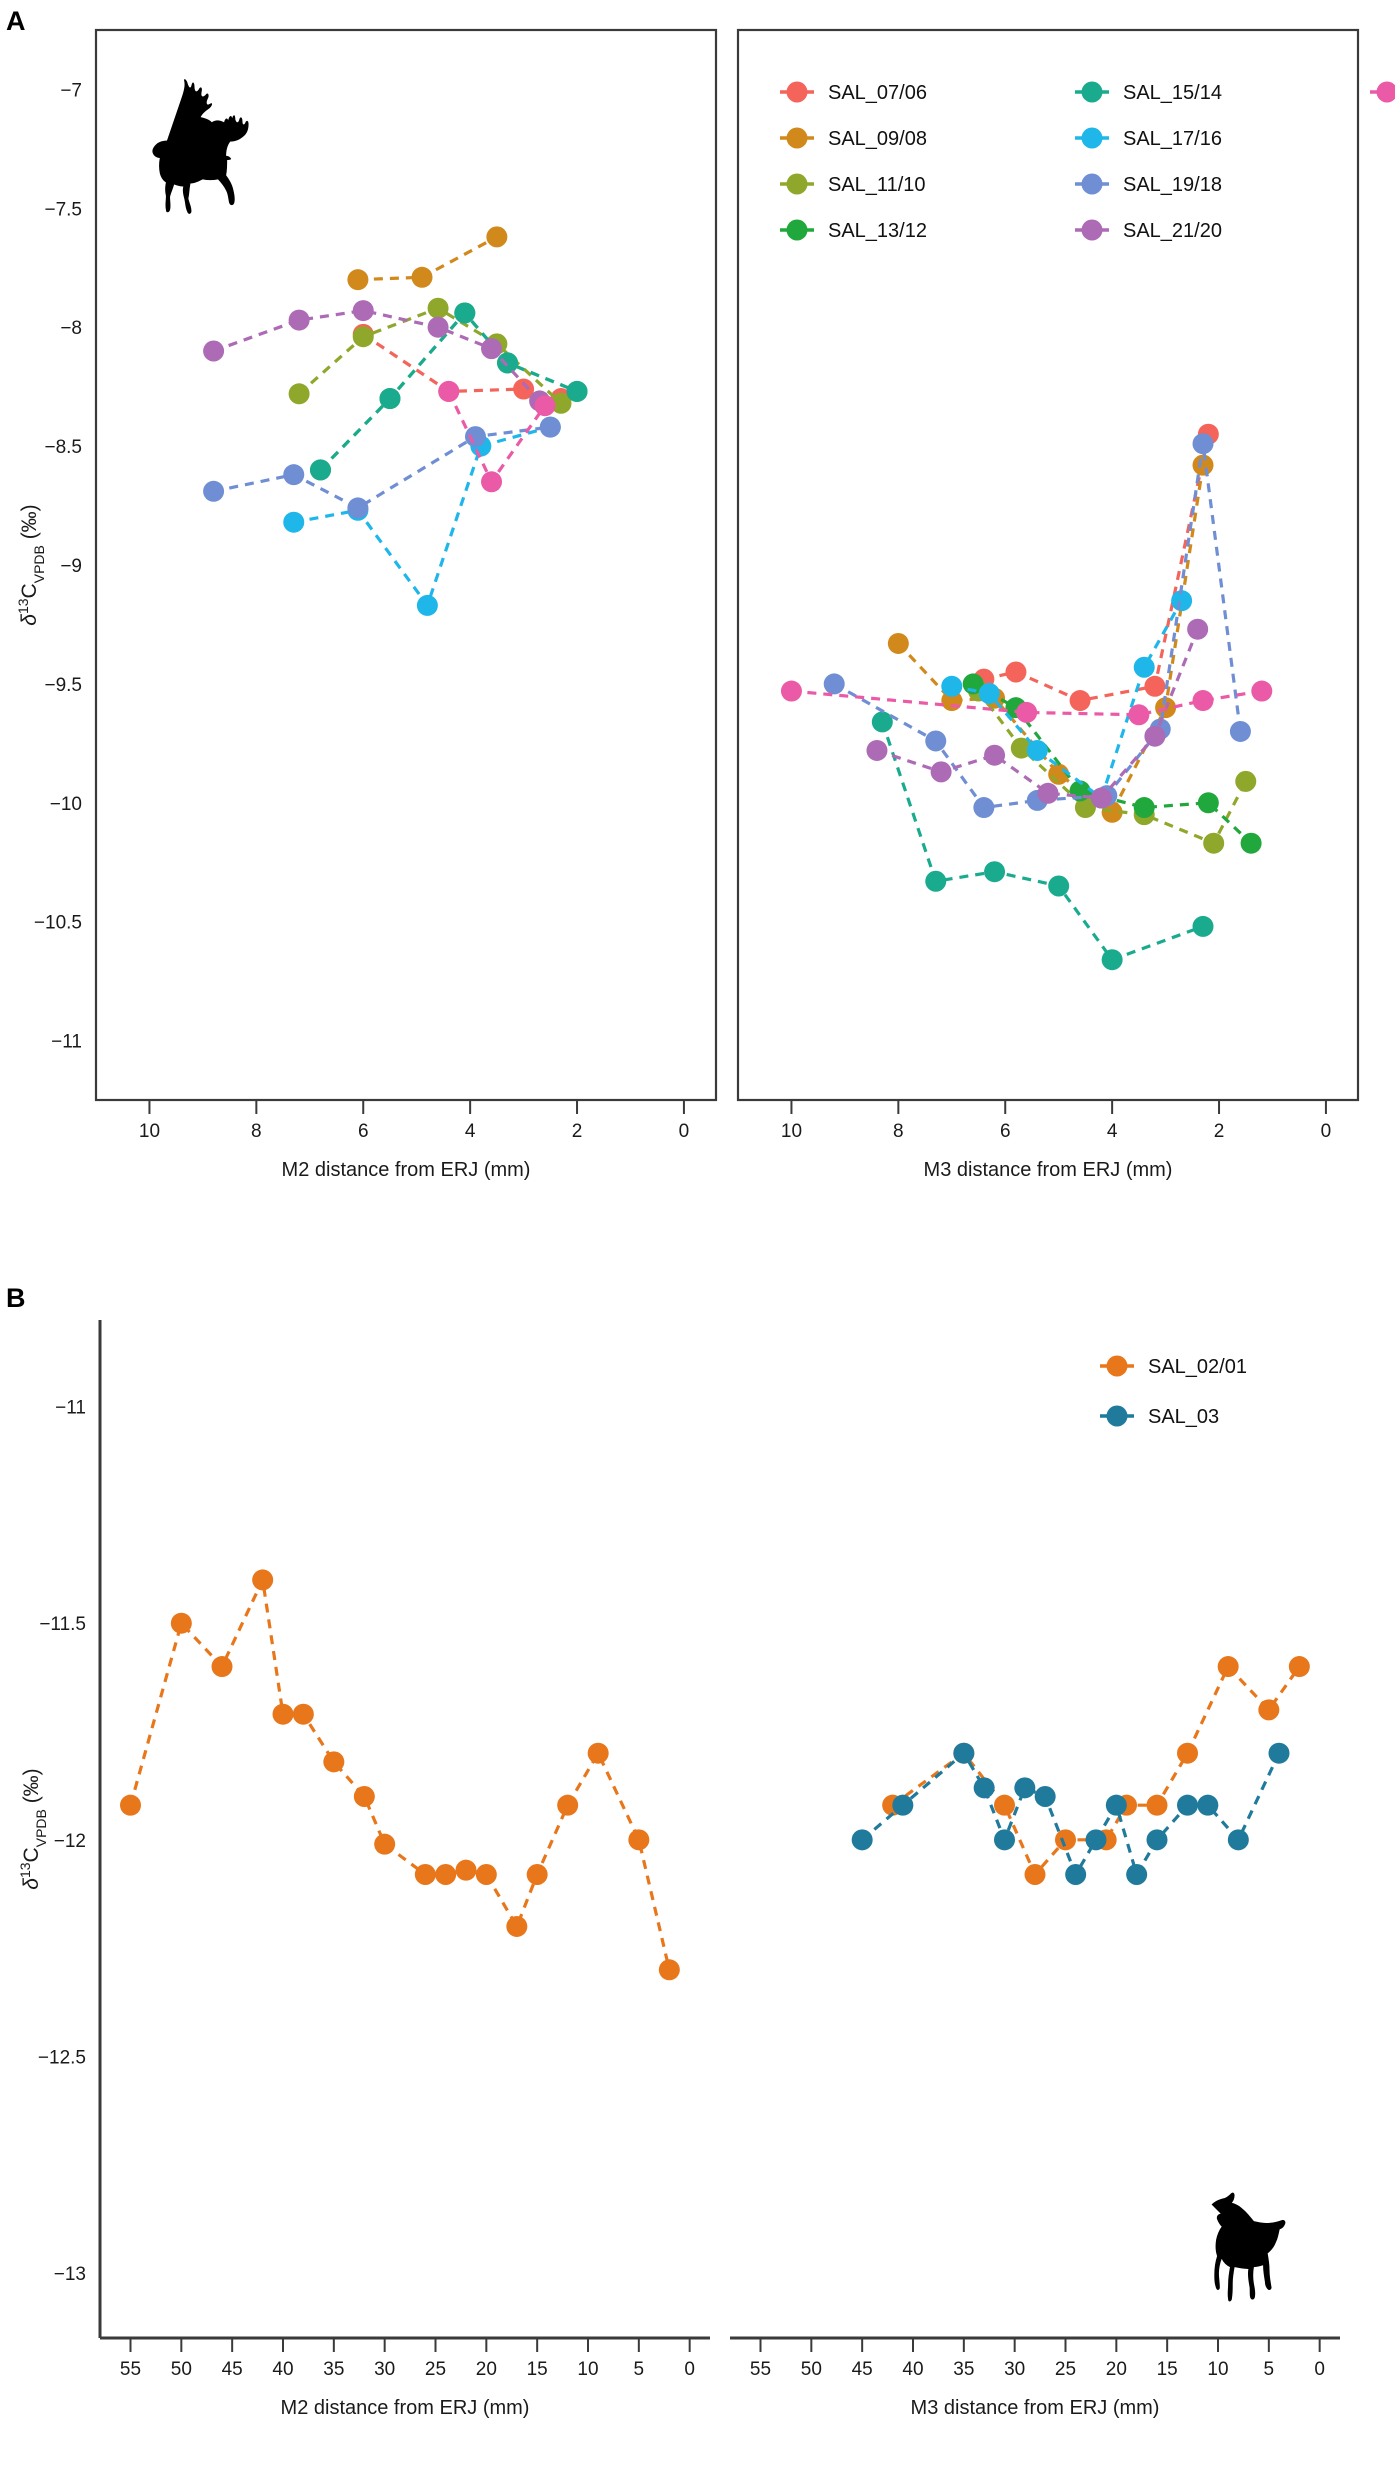 This screenshot has width=1395, height=2480. Describe the element at coordinates (684, 1131) in the screenshot. I see `x-tick-label: 0` at that location.